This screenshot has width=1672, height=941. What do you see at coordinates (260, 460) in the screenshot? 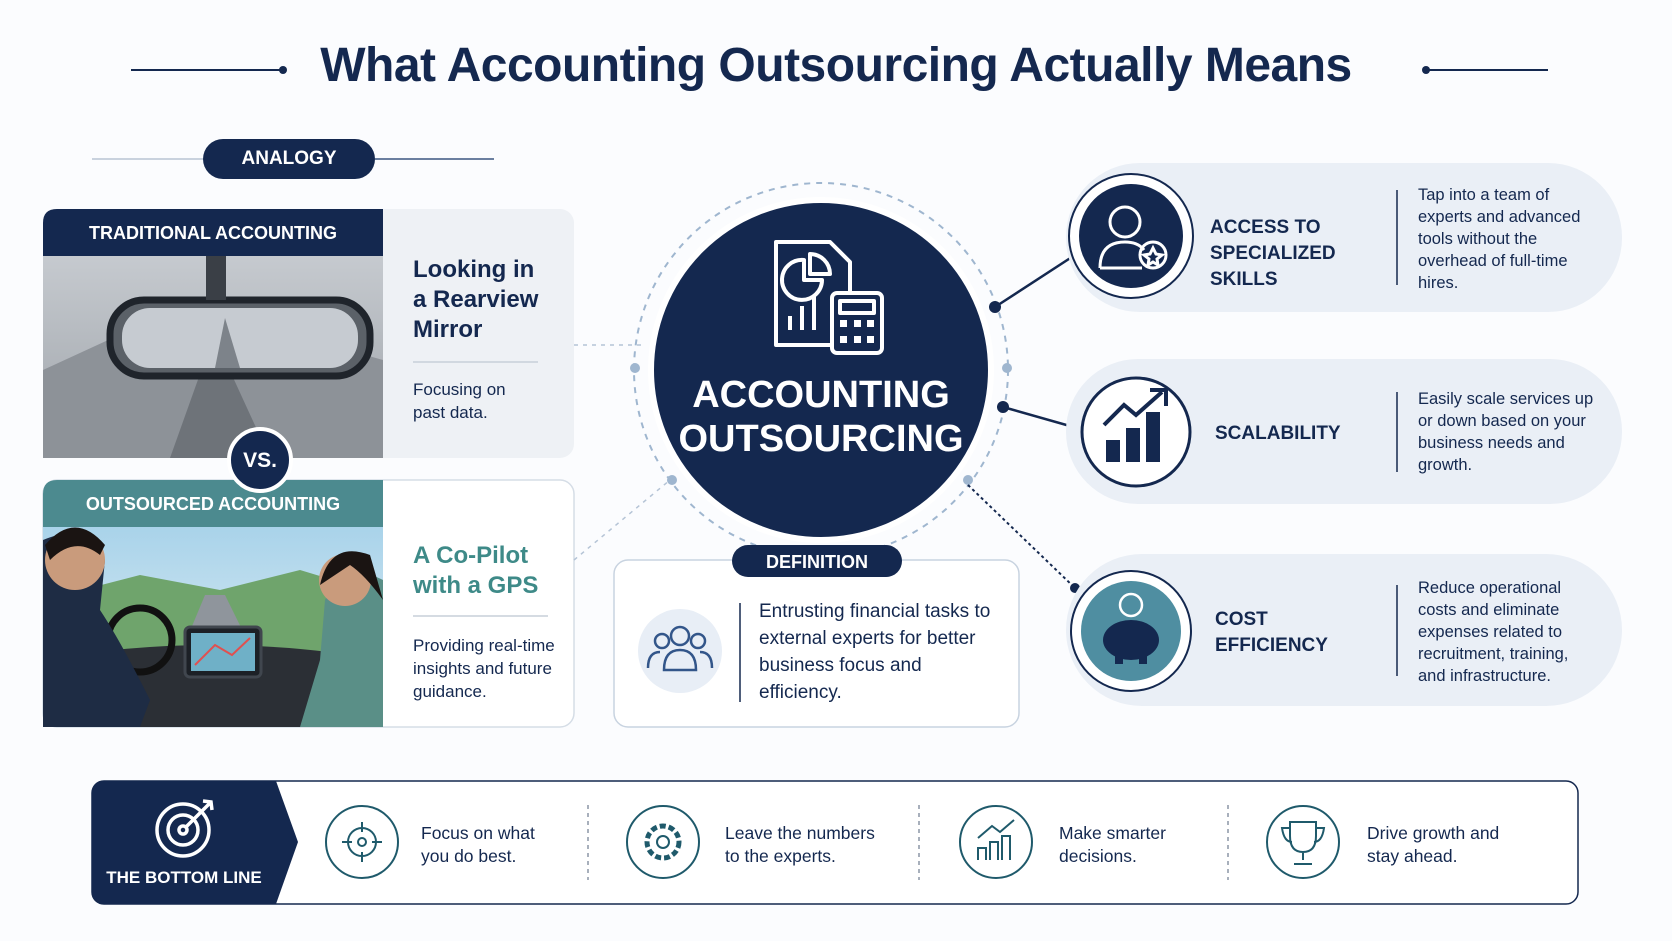
I see `vs-label: VS.` at bounding box center [260, 460].